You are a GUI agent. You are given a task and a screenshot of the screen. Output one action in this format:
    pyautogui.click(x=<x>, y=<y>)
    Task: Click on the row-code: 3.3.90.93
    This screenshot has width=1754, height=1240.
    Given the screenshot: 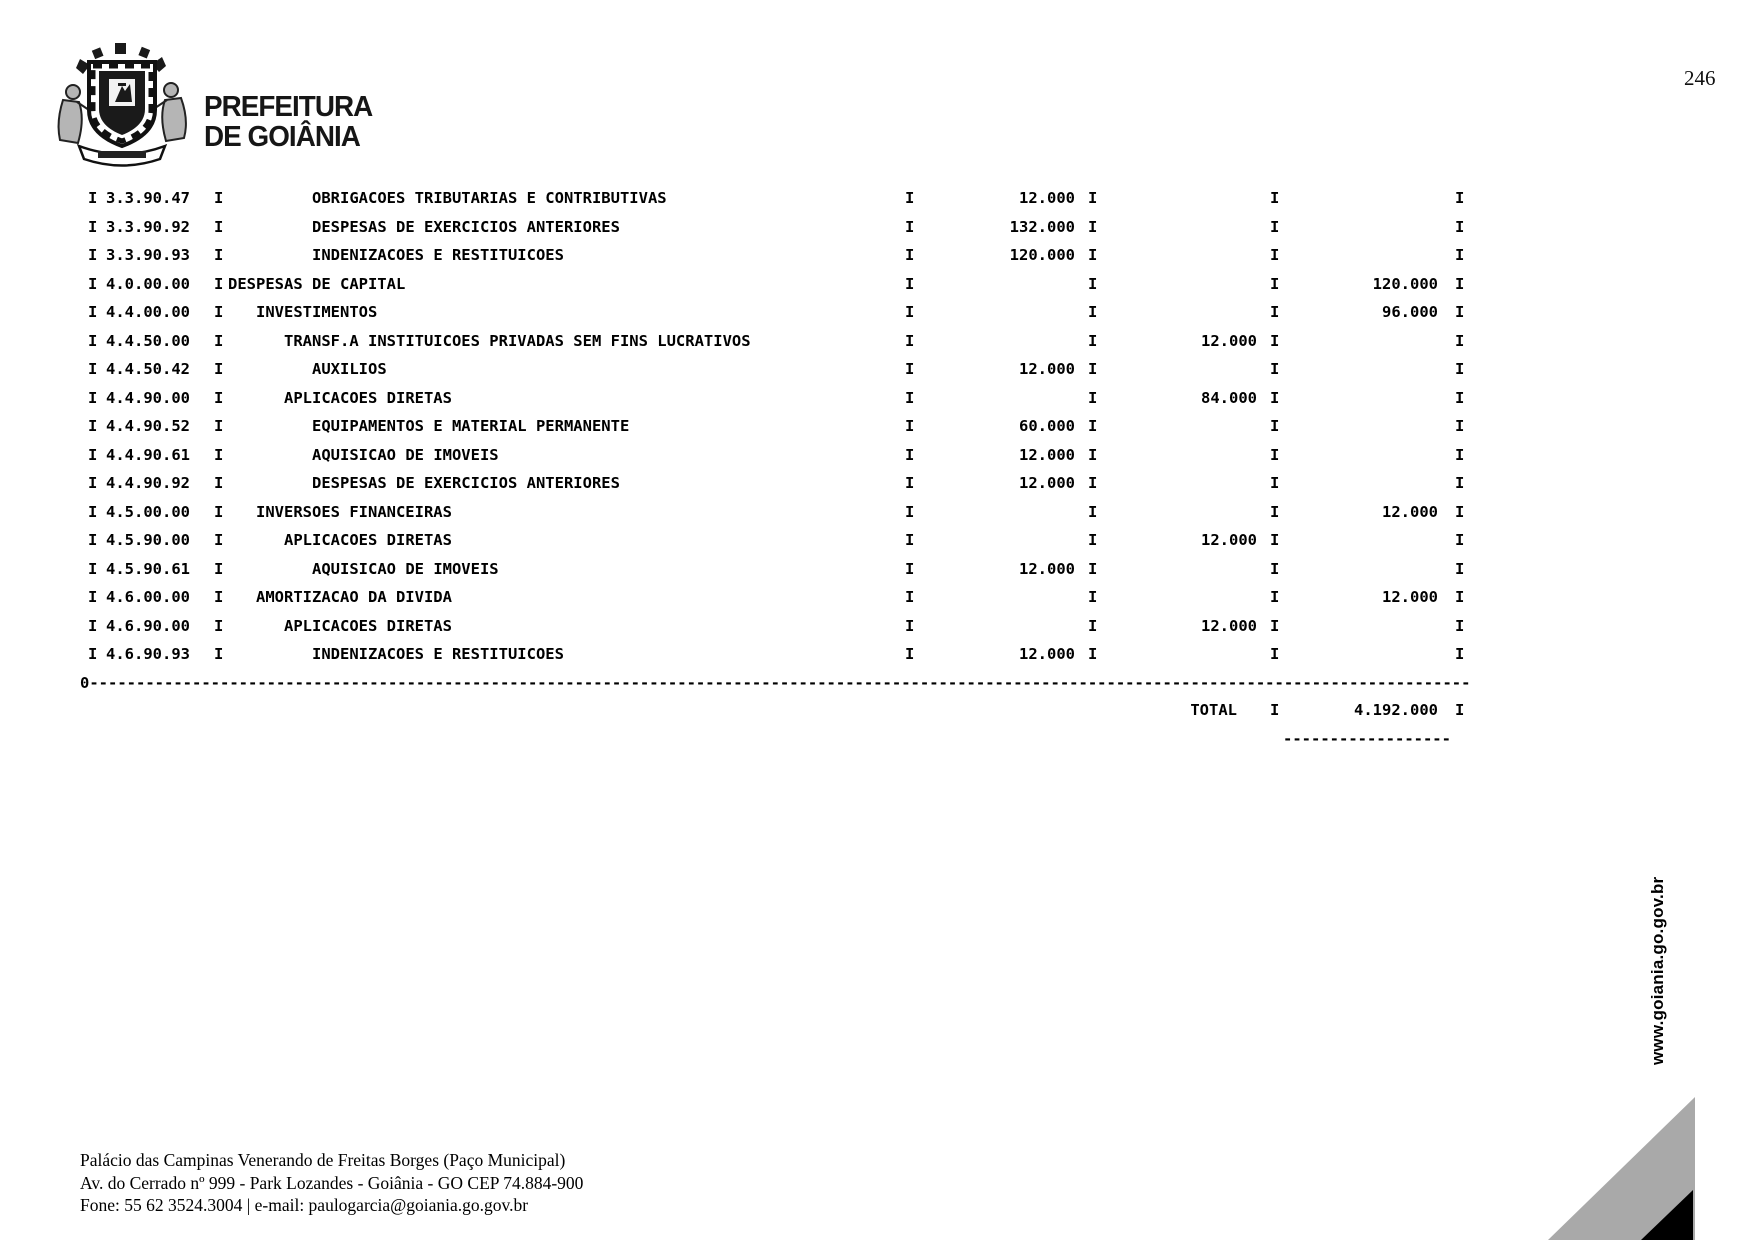 What is the action you would take?
    pyautogui.click(x=148, y=255)
    